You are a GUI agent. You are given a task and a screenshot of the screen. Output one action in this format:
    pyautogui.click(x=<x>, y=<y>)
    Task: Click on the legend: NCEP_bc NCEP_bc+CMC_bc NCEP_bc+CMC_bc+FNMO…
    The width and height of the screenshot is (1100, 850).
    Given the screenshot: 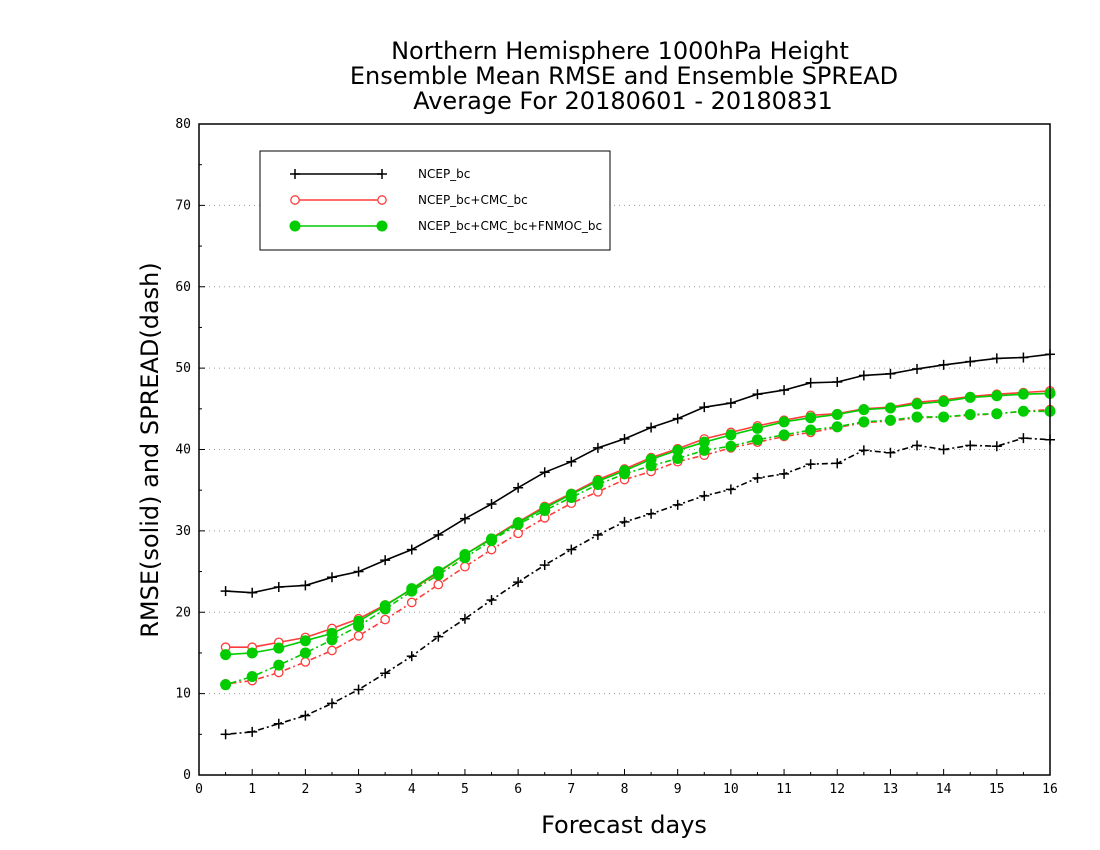 What is the action you would take?
    pyautogui.click(x=435, y=200)
    